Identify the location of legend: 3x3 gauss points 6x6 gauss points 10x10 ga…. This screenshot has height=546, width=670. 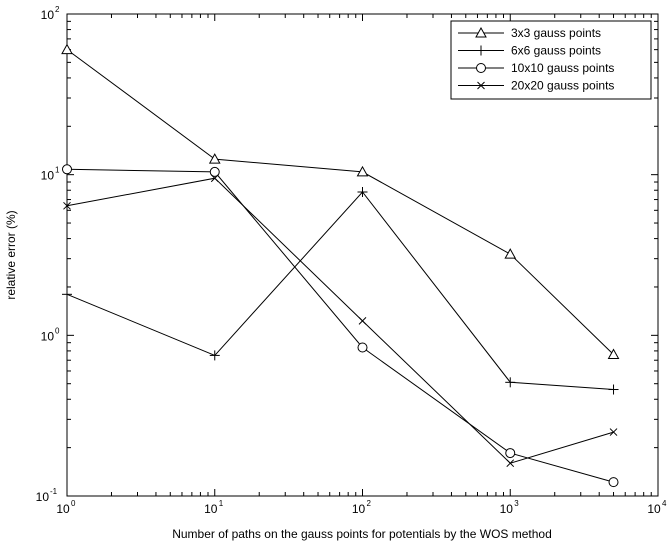
(551, 60).